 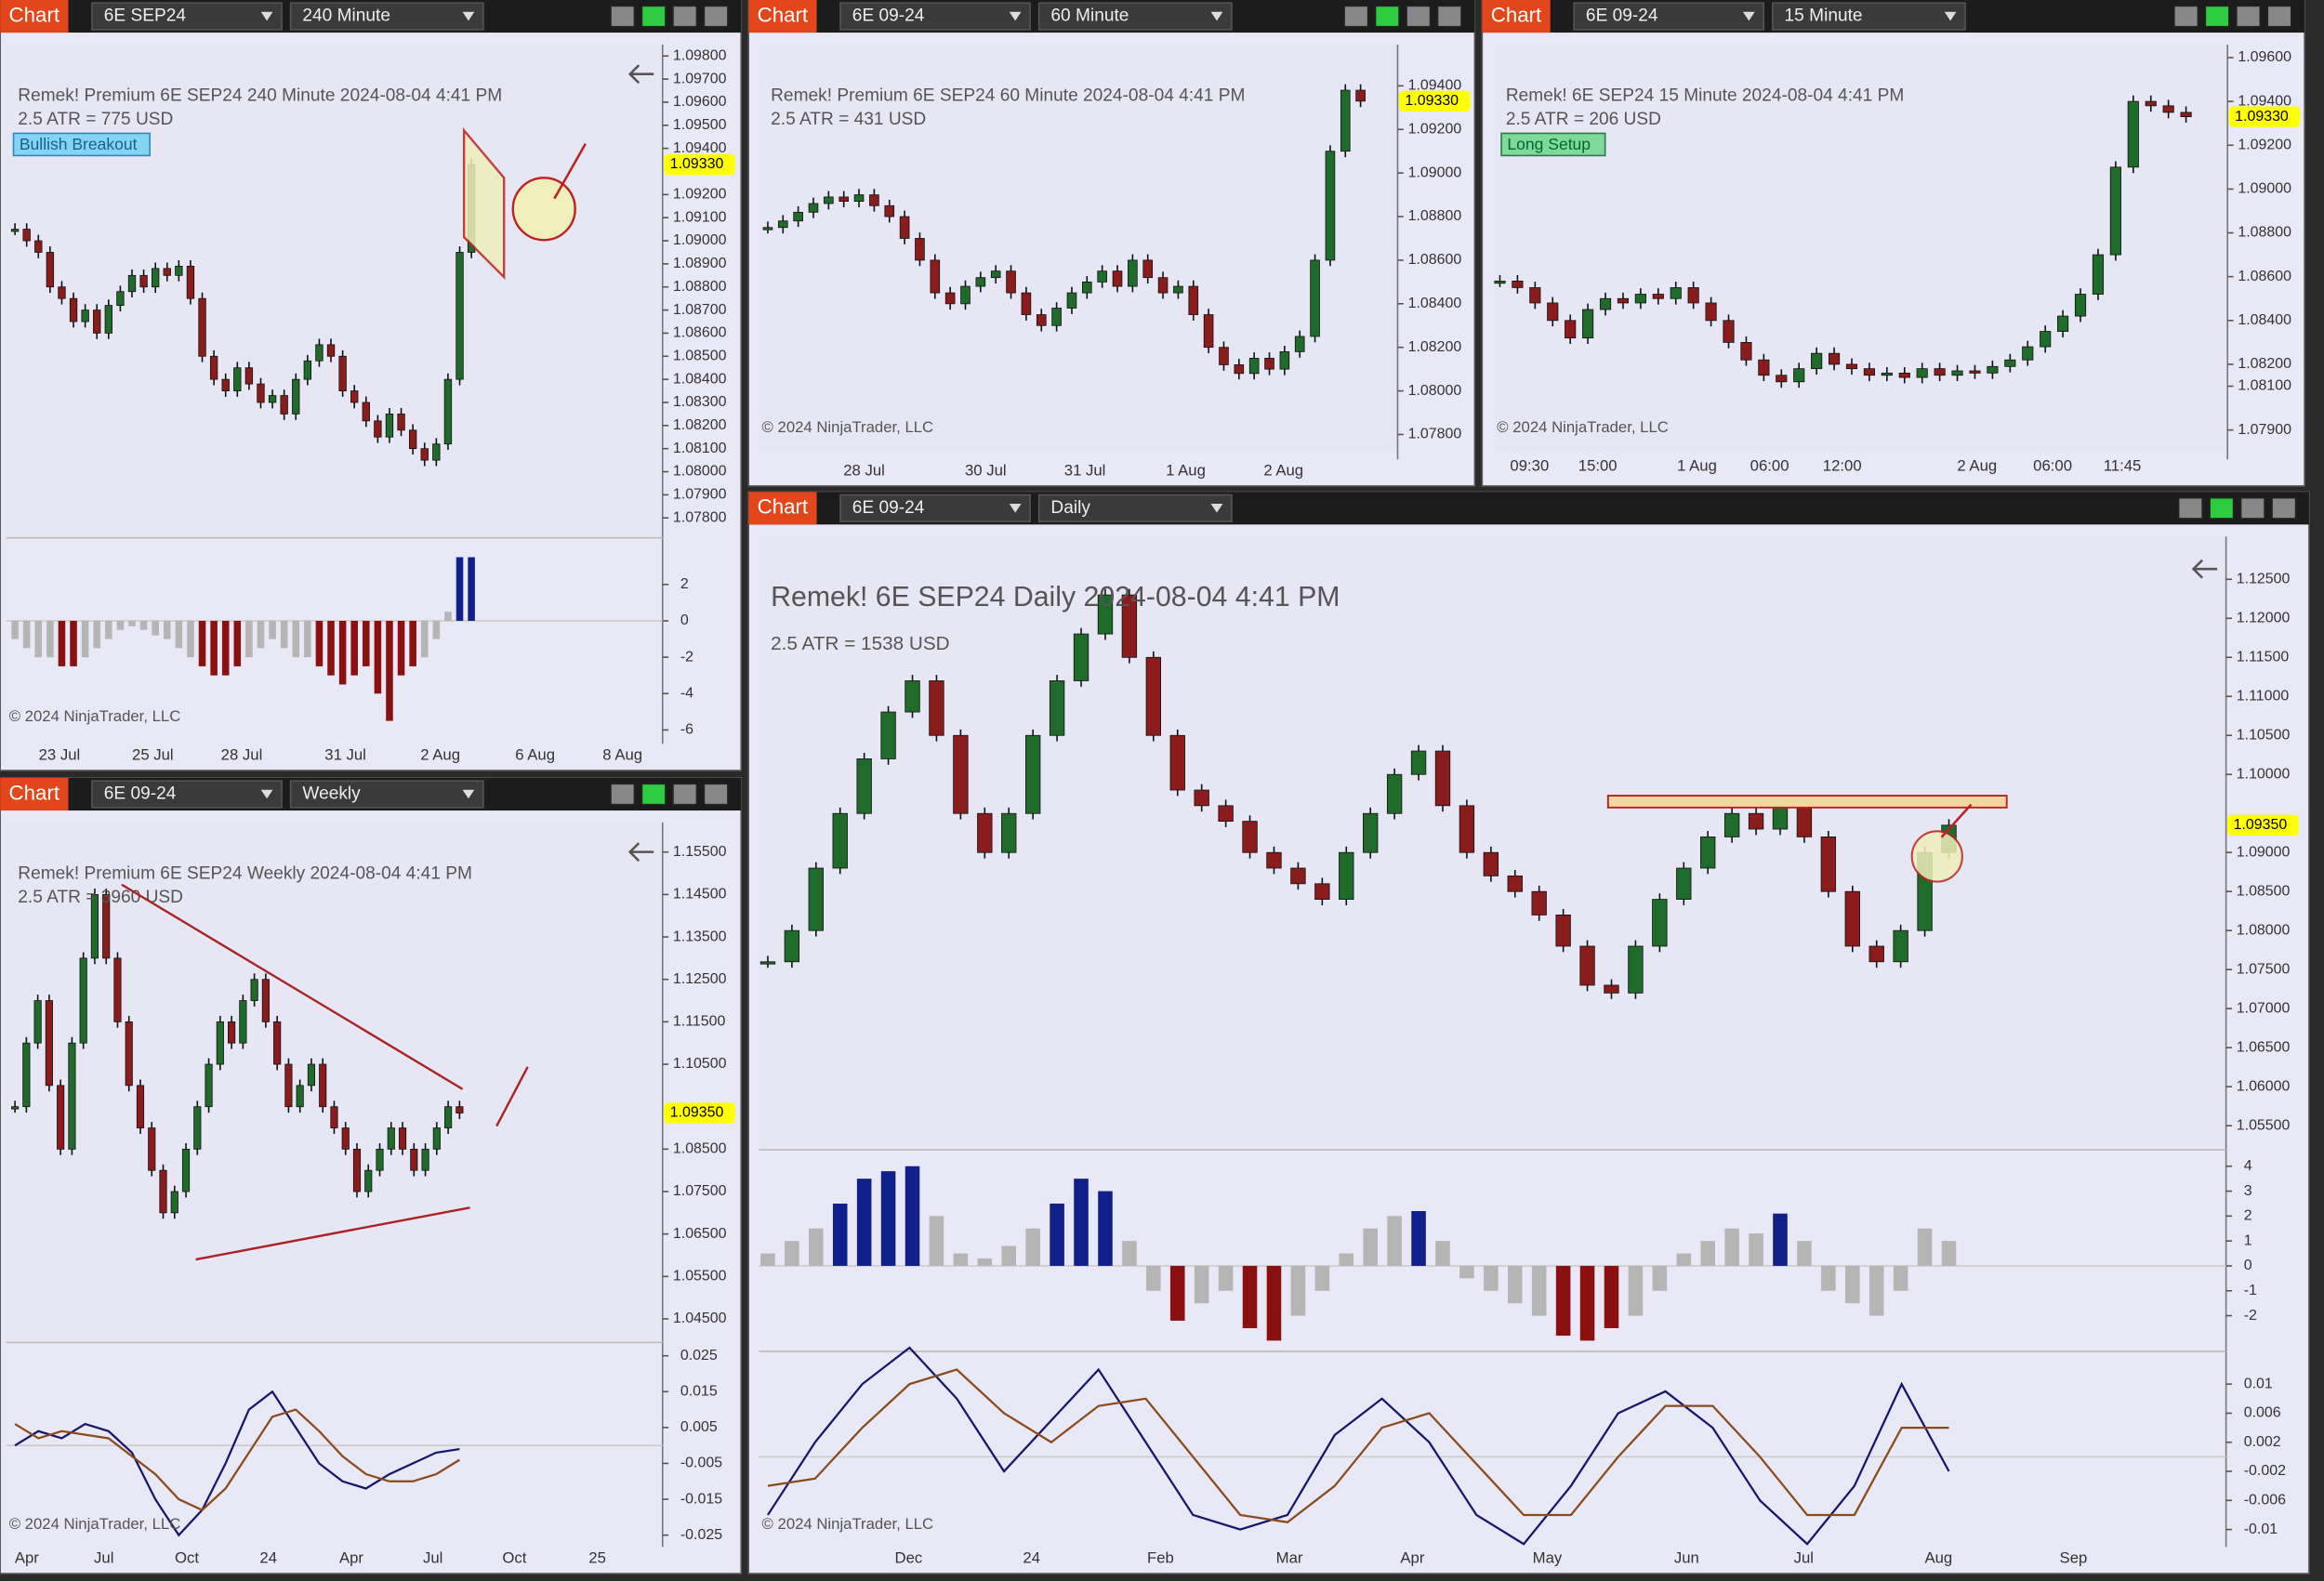 I want to click on interval-label: 60 Minute, so click(x=1089, y=16).